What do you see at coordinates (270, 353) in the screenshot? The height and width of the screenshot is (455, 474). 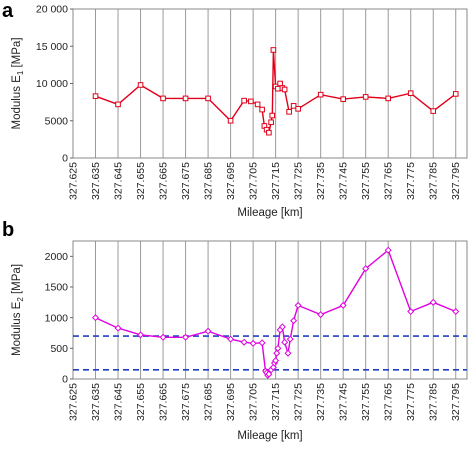 I see `panel-b-reference-lines` at bounding box center [270, 353].